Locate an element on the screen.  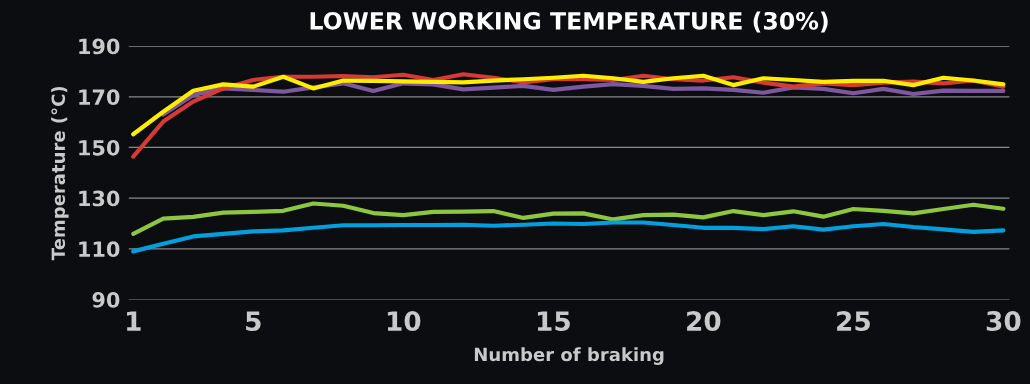
y-tick-label: 190 is located at coordinates (99, 46).